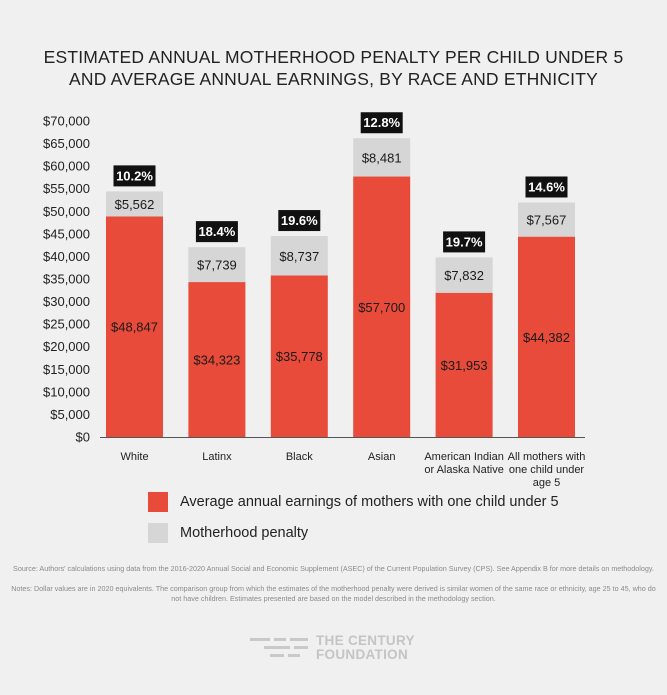 The width and height of the screenshot is (667, 695). What do you see at coordinates (382, 457) in the screenshot?
I see `x-category-label: Asian` at bounding box center [382, 457].